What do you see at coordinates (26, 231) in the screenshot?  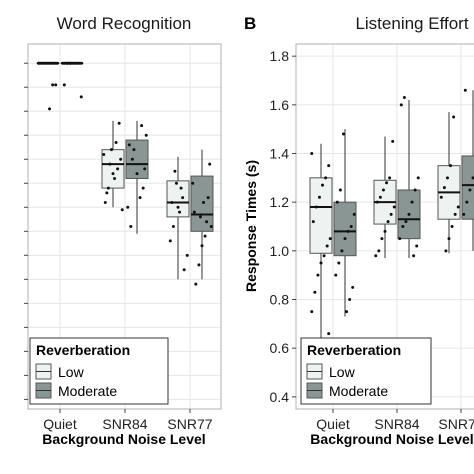 I see `y-ticks` at bounding box center [26, 231].